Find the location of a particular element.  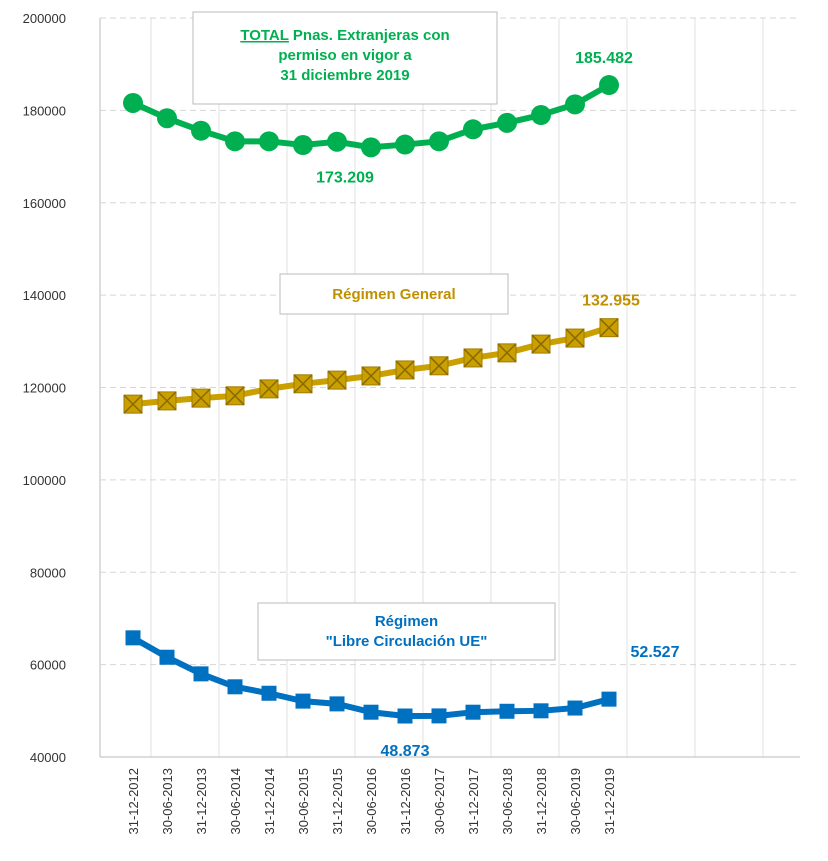

x-tick-label: 31-12-2017 is located at coordinates (473, 801).